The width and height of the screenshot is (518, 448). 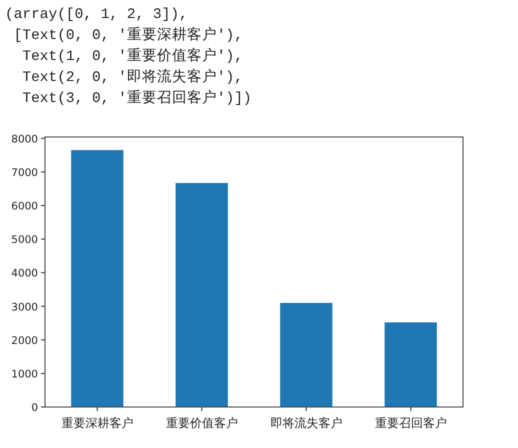 What do you see at coordinates (24, 307) in the screenshot?
I see `y-tick-label: 3000` at bounding box center [24, 307].